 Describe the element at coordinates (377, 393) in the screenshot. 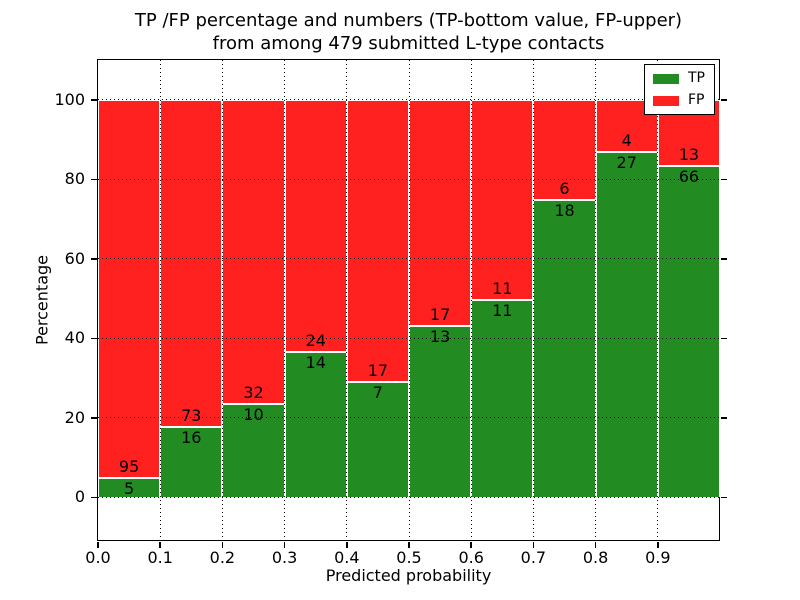

I see `tp-count-label: 7` at that location.